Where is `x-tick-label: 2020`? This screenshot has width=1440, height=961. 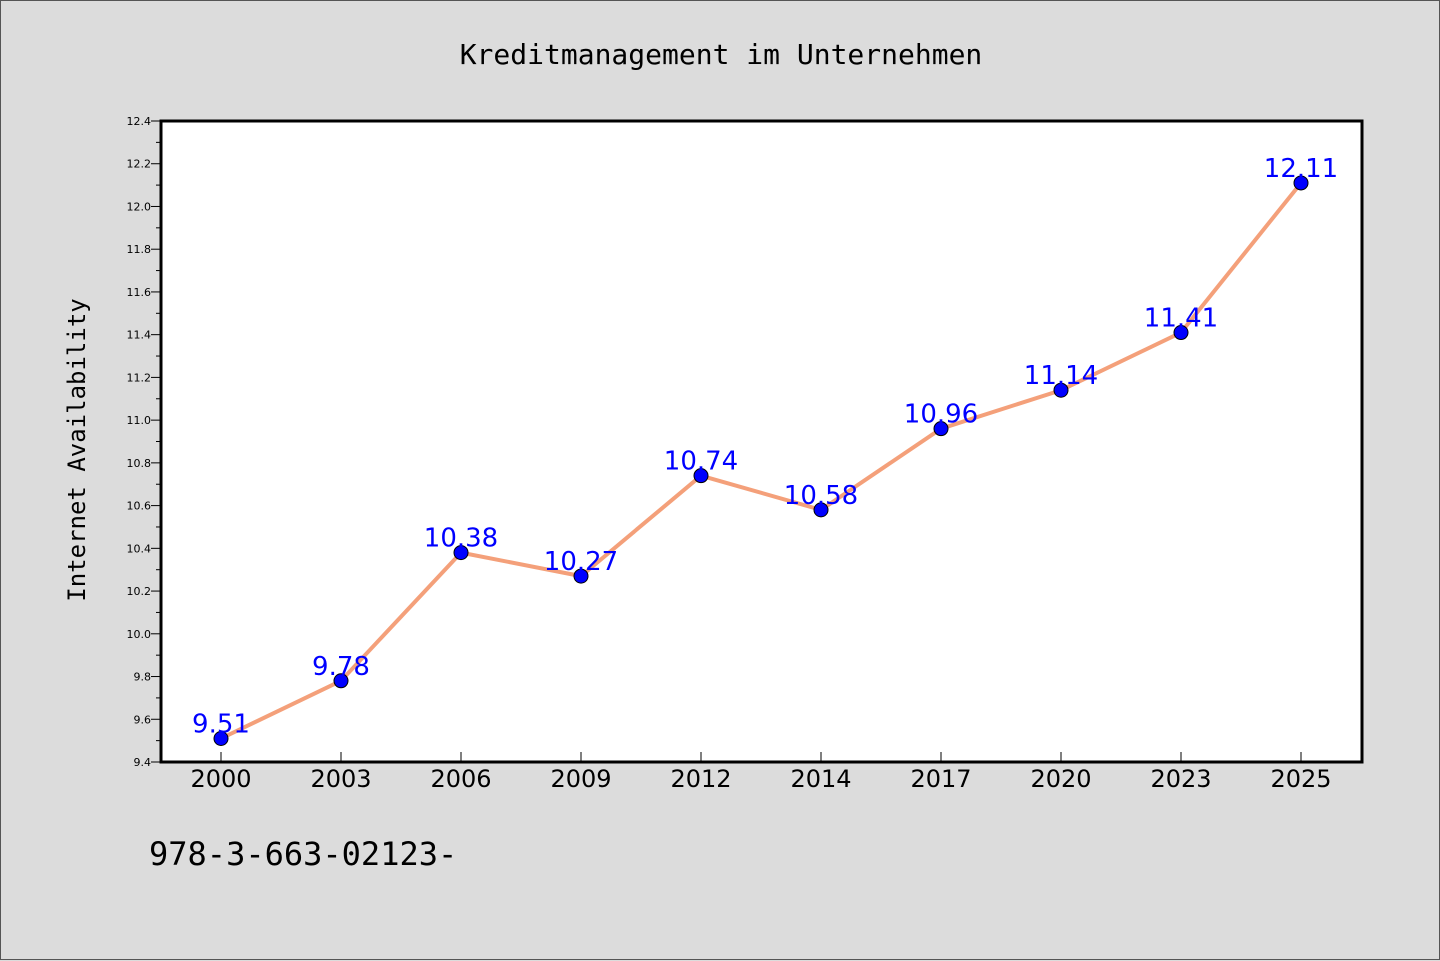
x-tick-label: 2020 is located at coordinates (1060, 779).